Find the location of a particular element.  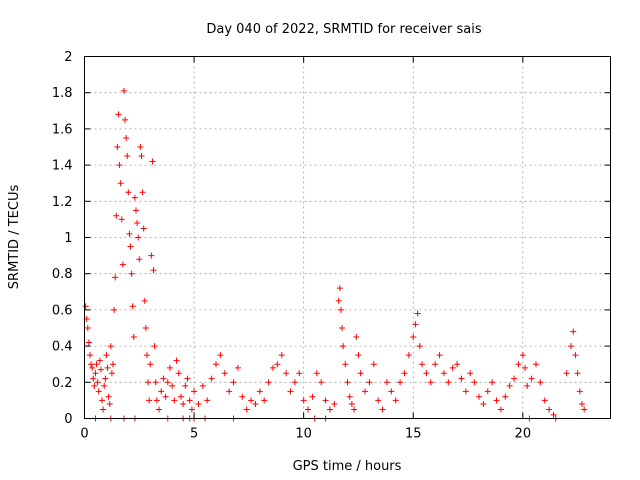

y-tick-label: 1 is located at coordinates (68, 238).